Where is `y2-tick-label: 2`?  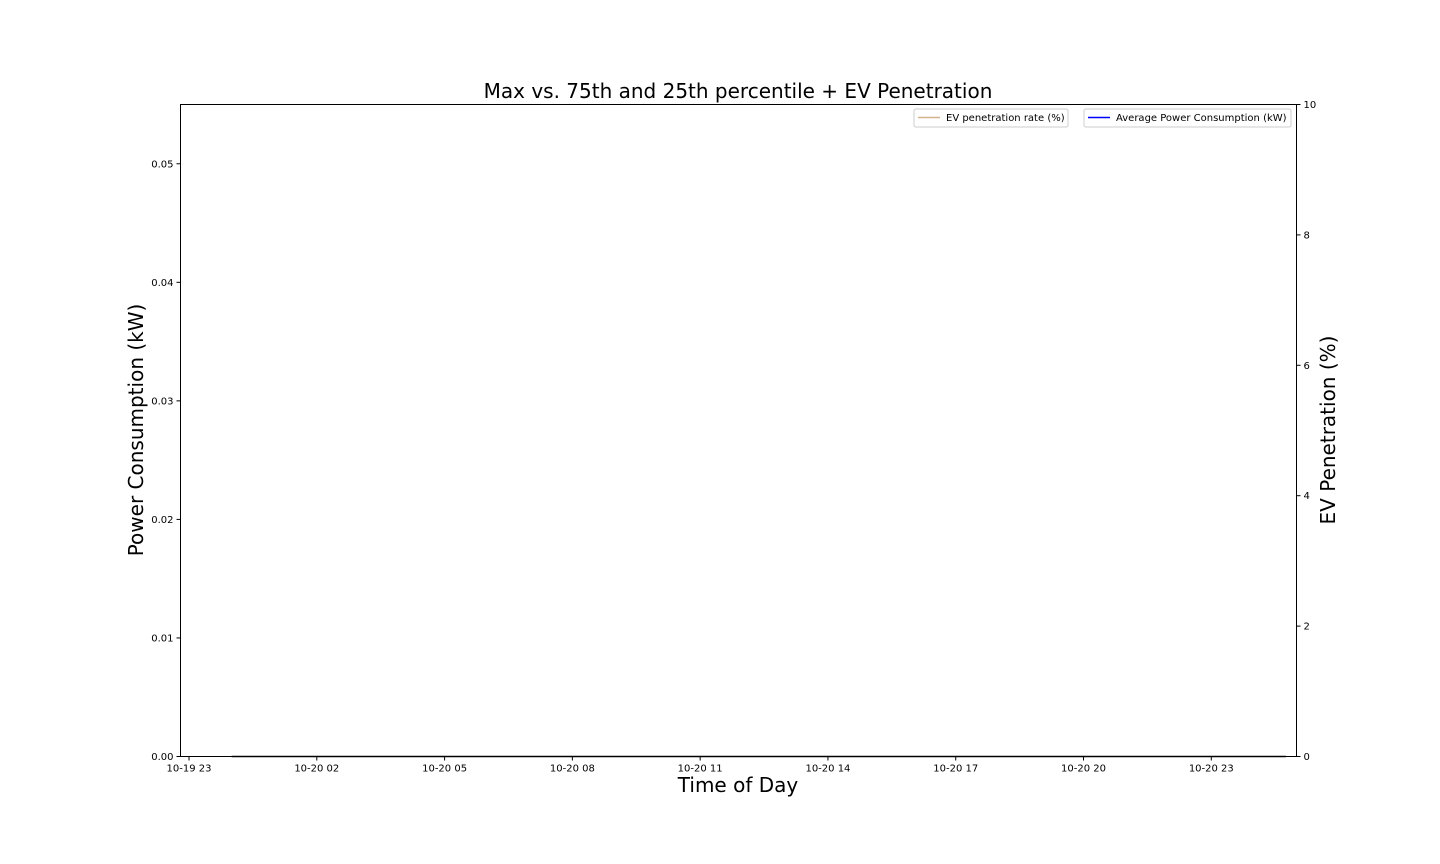 y2-tick-label: 2 is located at coordinates (1307, 627).